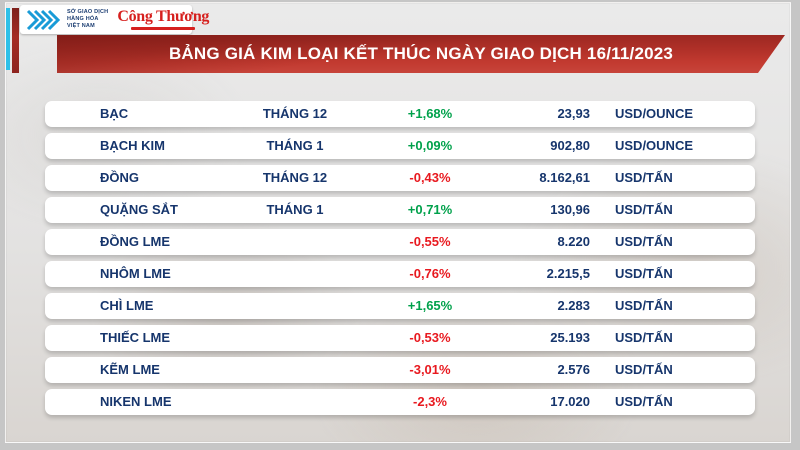  I want to click on table-row: CHÌ LME +1,65% 2.283 USD/TẤN, so click(400, 306).